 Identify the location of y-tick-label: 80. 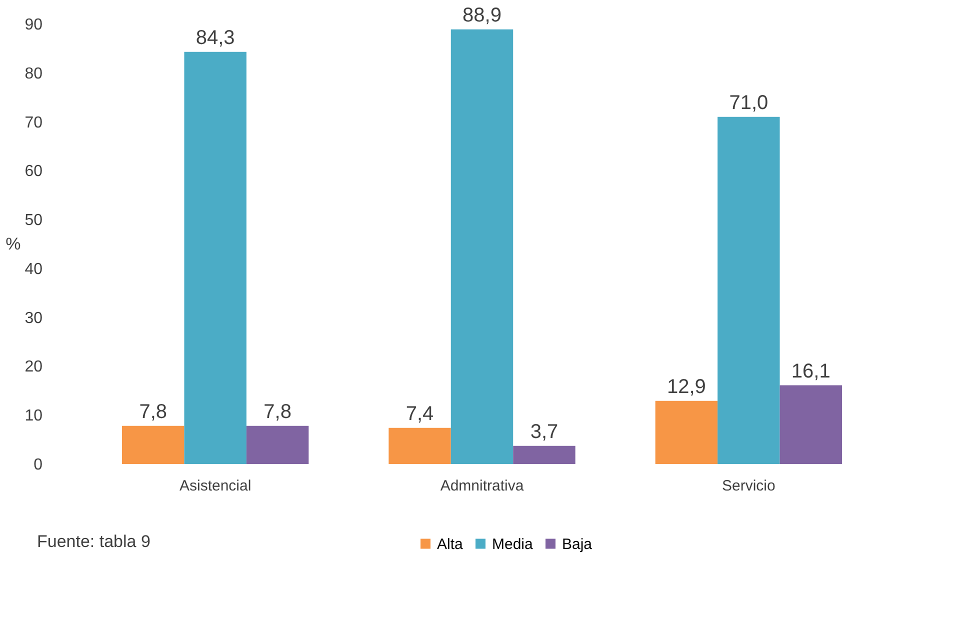
(33, 73).